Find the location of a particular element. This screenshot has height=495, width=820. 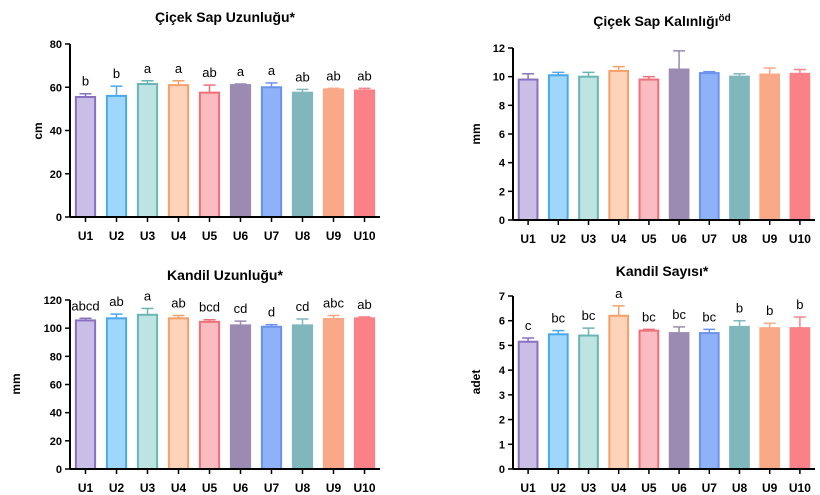

chart-title-text: Kandil Uzunluğu* is located at coordinates (225, 275).